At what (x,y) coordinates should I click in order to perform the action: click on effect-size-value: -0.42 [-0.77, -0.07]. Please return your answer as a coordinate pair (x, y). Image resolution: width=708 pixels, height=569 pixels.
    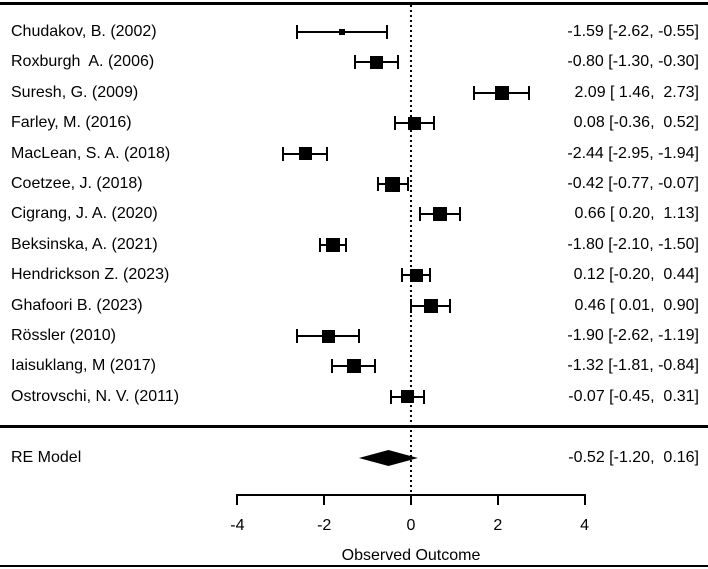
    Looking at the image, I should click on (633, 183).